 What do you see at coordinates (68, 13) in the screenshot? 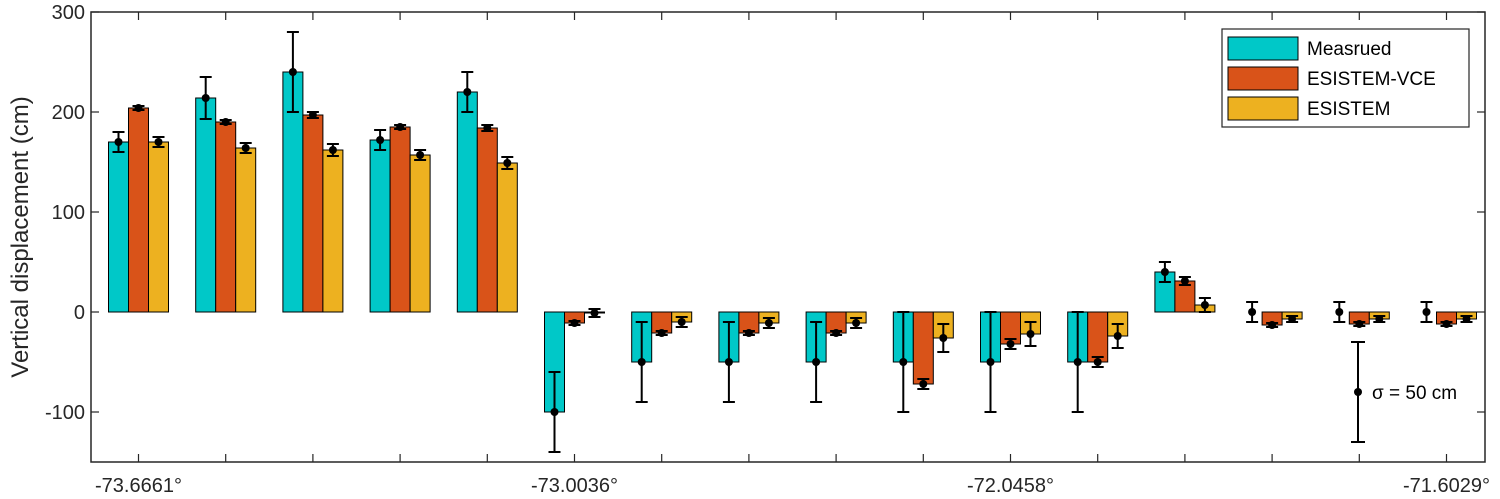
I see `y-tick-label: 300` at bounding box center [68, 13].